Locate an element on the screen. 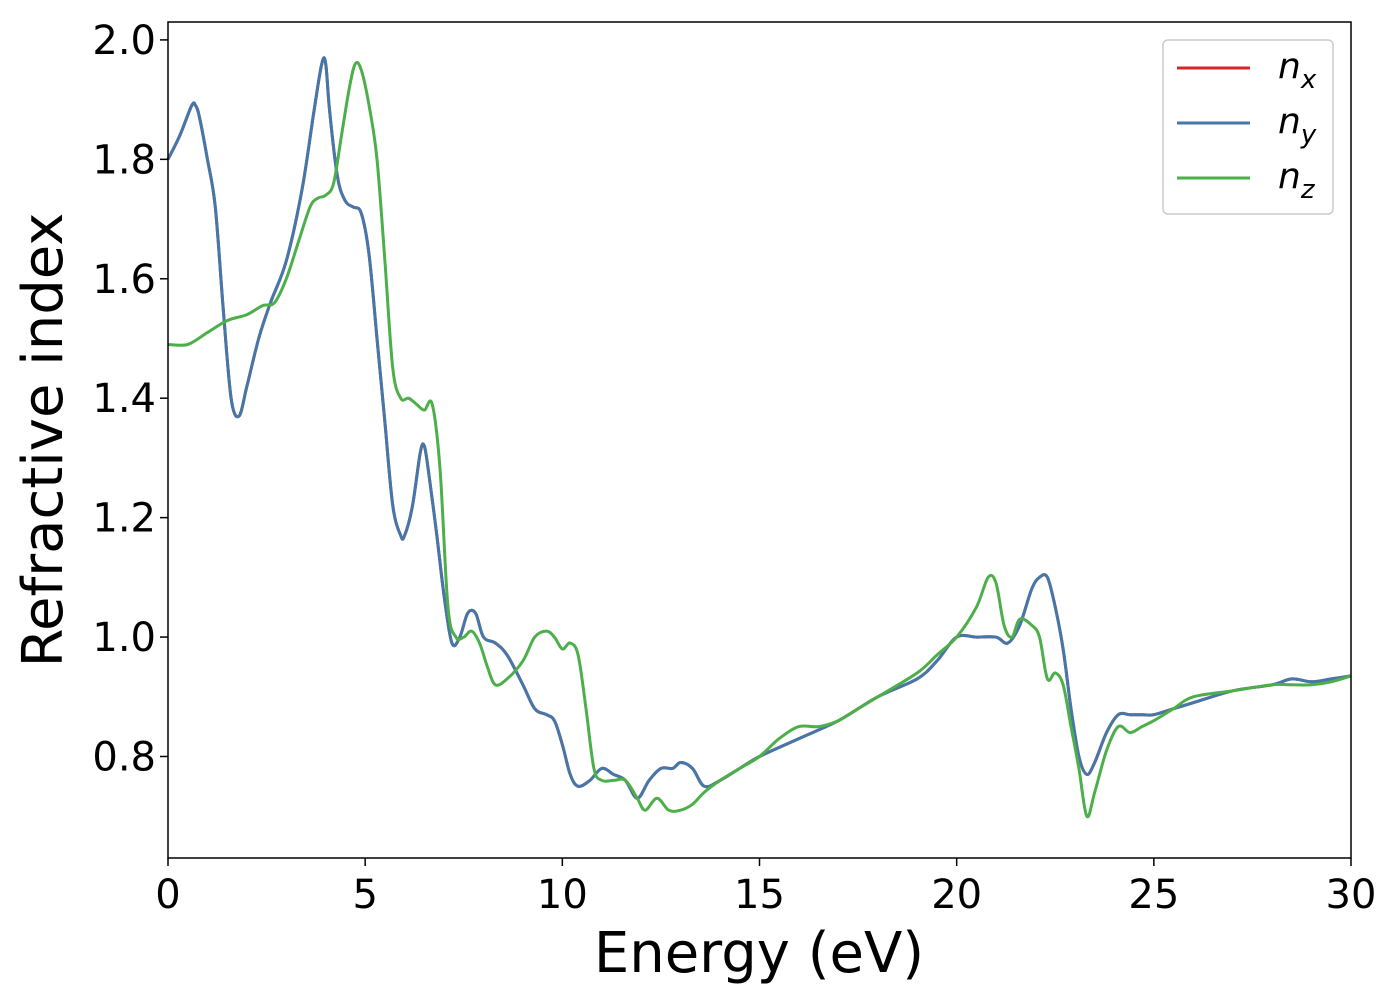  x-tick-label: 20 is located at coordinates (956, 895).